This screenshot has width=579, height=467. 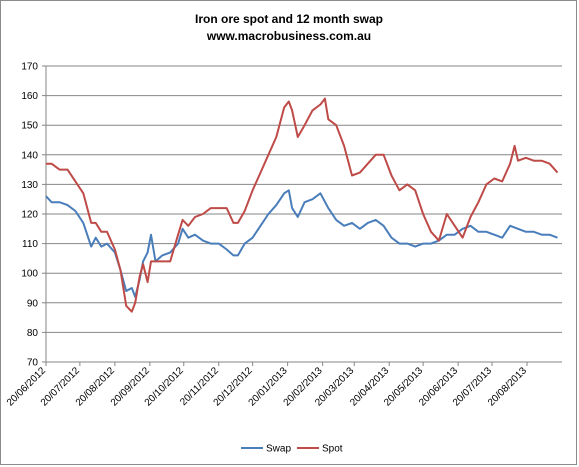 What do you see at coordinates (288, 36) in the screenshot?
I see `chart-subtitle: www.macrobusiness.com.au` at bounding box center [288, 36].